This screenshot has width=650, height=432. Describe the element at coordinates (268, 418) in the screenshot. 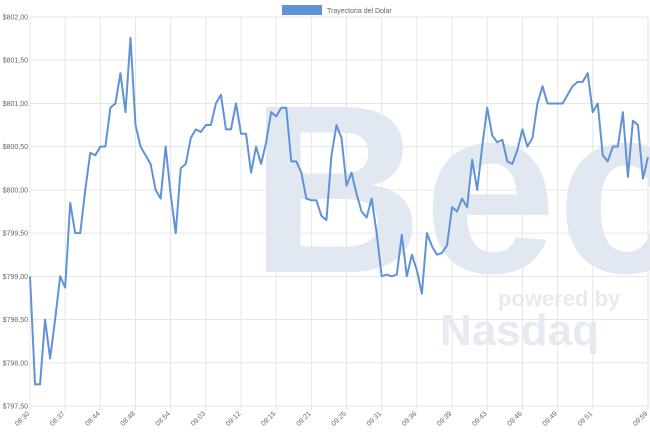

I see `x-tick-label: 09:15` at that location.